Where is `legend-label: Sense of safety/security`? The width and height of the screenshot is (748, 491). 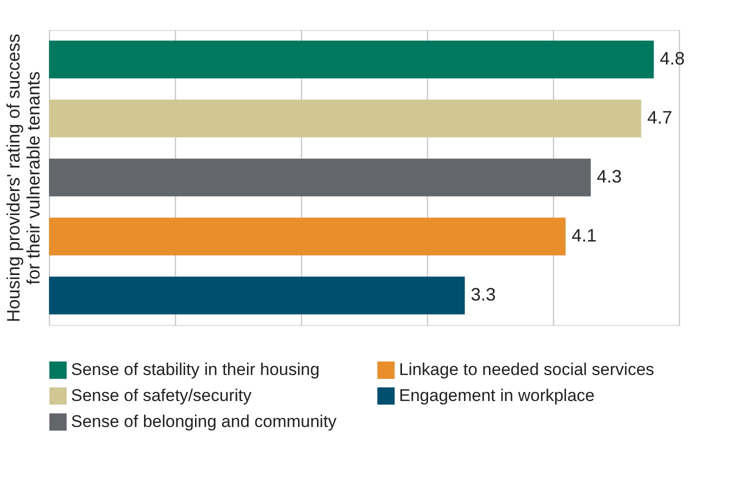
legend-label: Sense of safety/security is located at coordinates (161, 395).